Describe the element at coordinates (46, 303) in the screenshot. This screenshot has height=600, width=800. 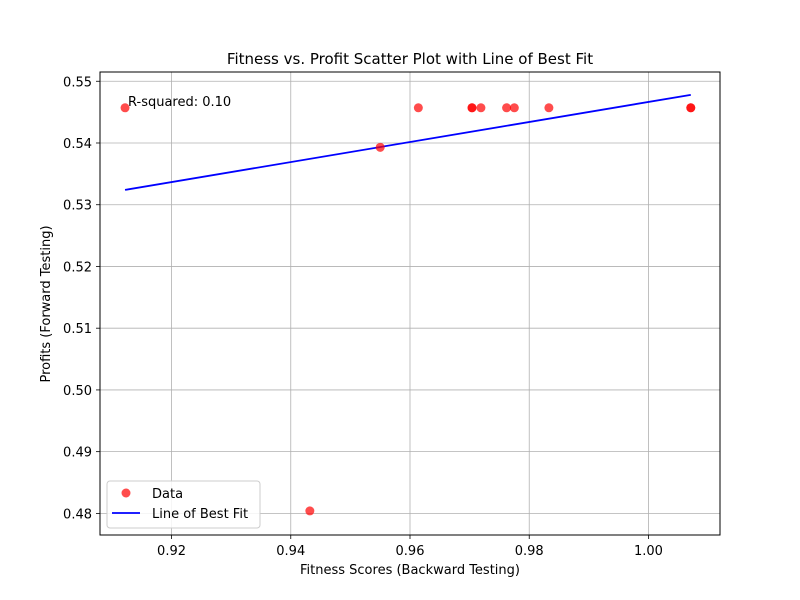
I see `y-axis-label: Profits (Forward Testing)` at that location.